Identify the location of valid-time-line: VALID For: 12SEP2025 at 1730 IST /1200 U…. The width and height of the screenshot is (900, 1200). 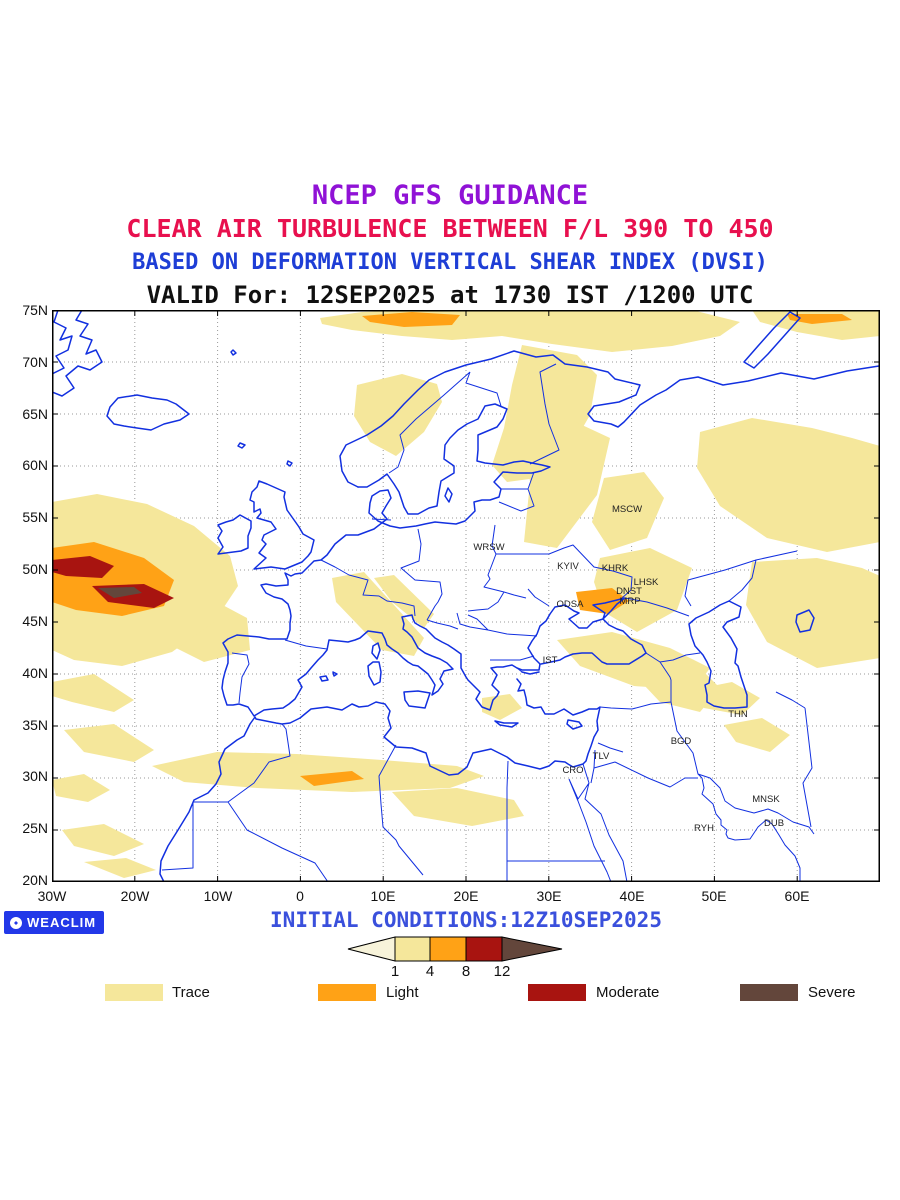
(450, 295).